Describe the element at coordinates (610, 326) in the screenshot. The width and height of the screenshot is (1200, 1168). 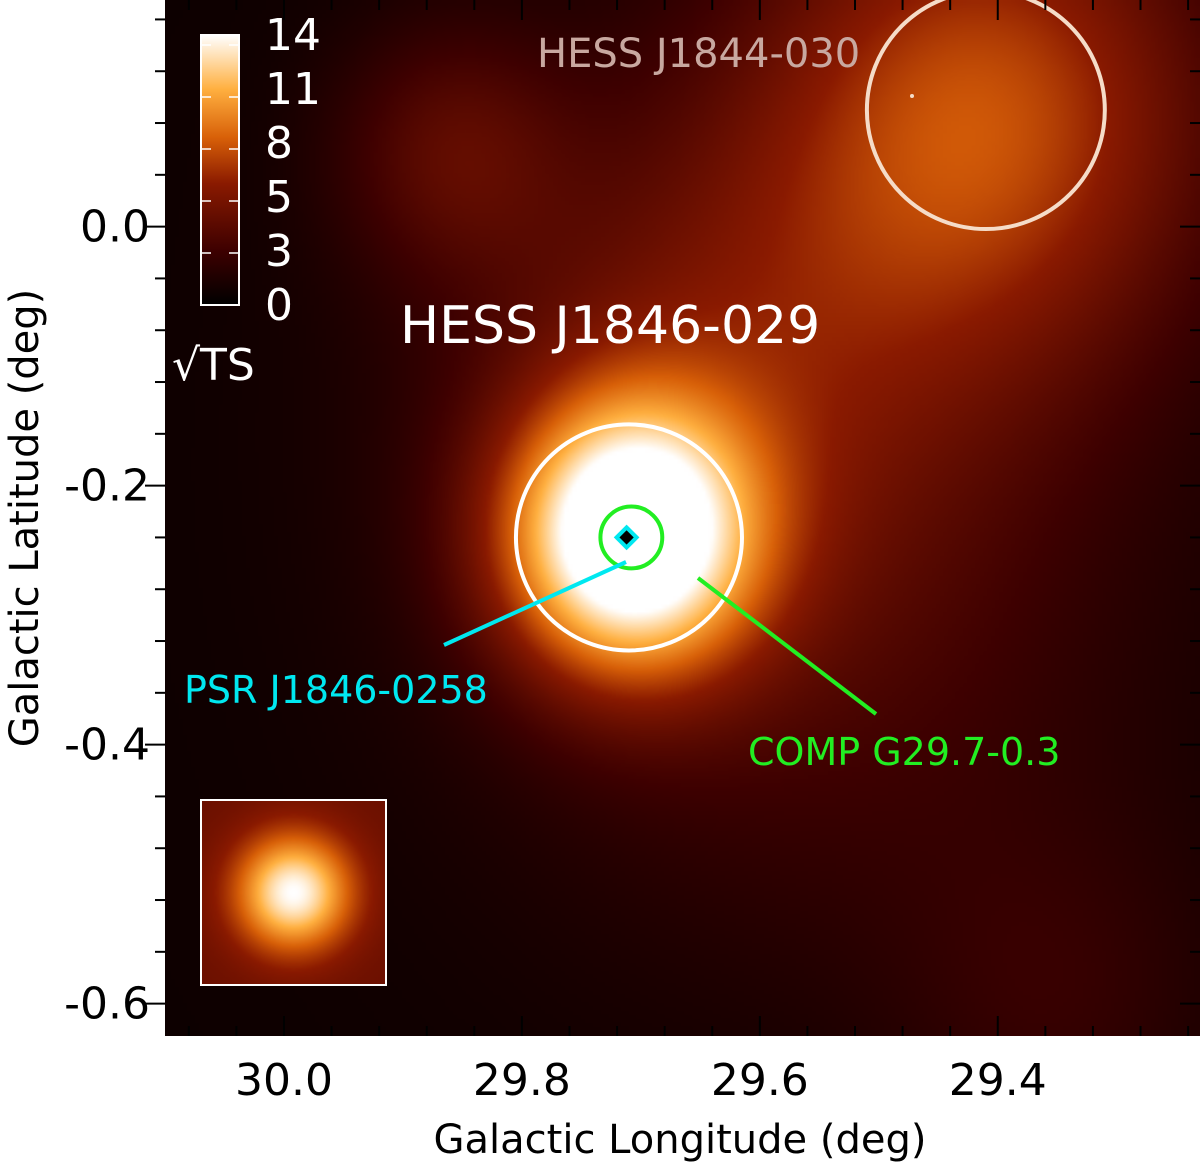
I see `label-hess-j1846-029: HESS J1846-029` at that location.